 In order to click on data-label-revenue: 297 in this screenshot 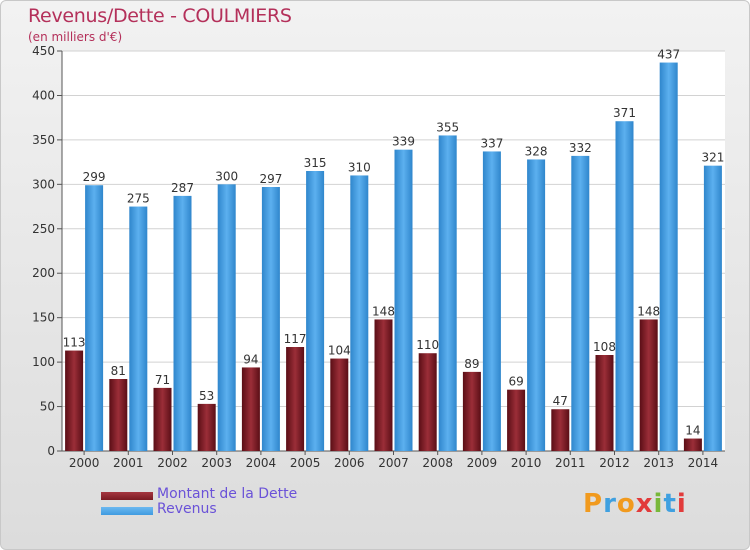, I will do `click(270, 179)`.